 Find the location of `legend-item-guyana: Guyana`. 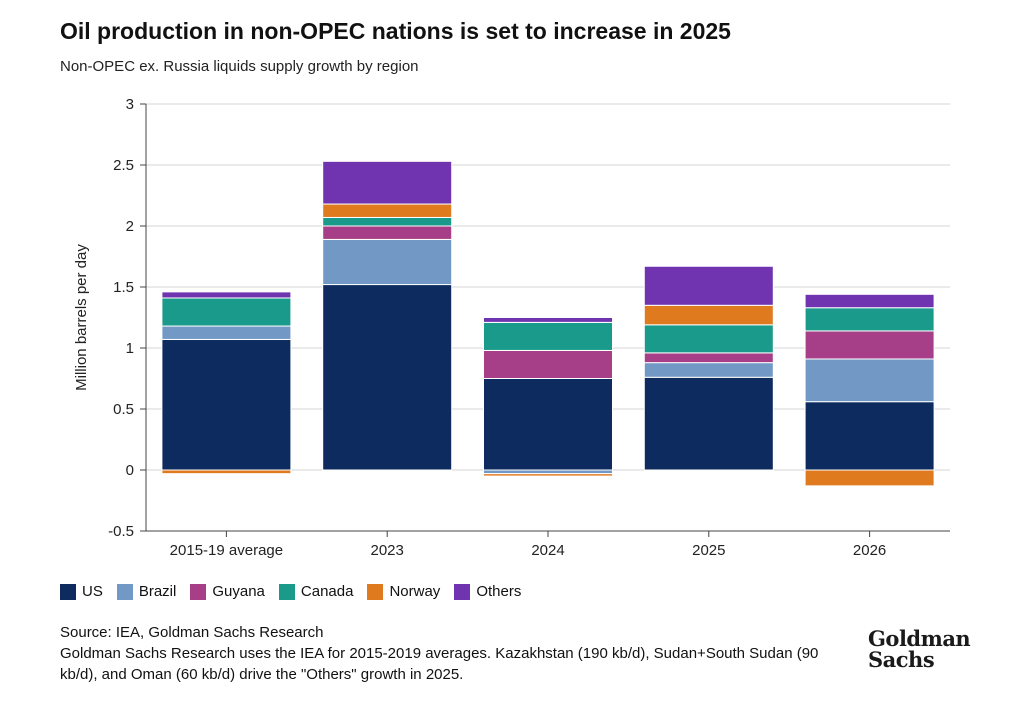

legend-item-guyana: Guyana is located at coordinates (227, 591).